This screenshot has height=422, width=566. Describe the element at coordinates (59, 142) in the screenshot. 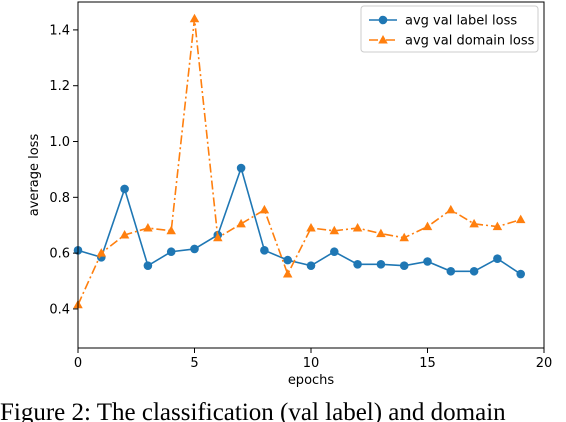

I see `y-tick-label: 1.0` at that location.